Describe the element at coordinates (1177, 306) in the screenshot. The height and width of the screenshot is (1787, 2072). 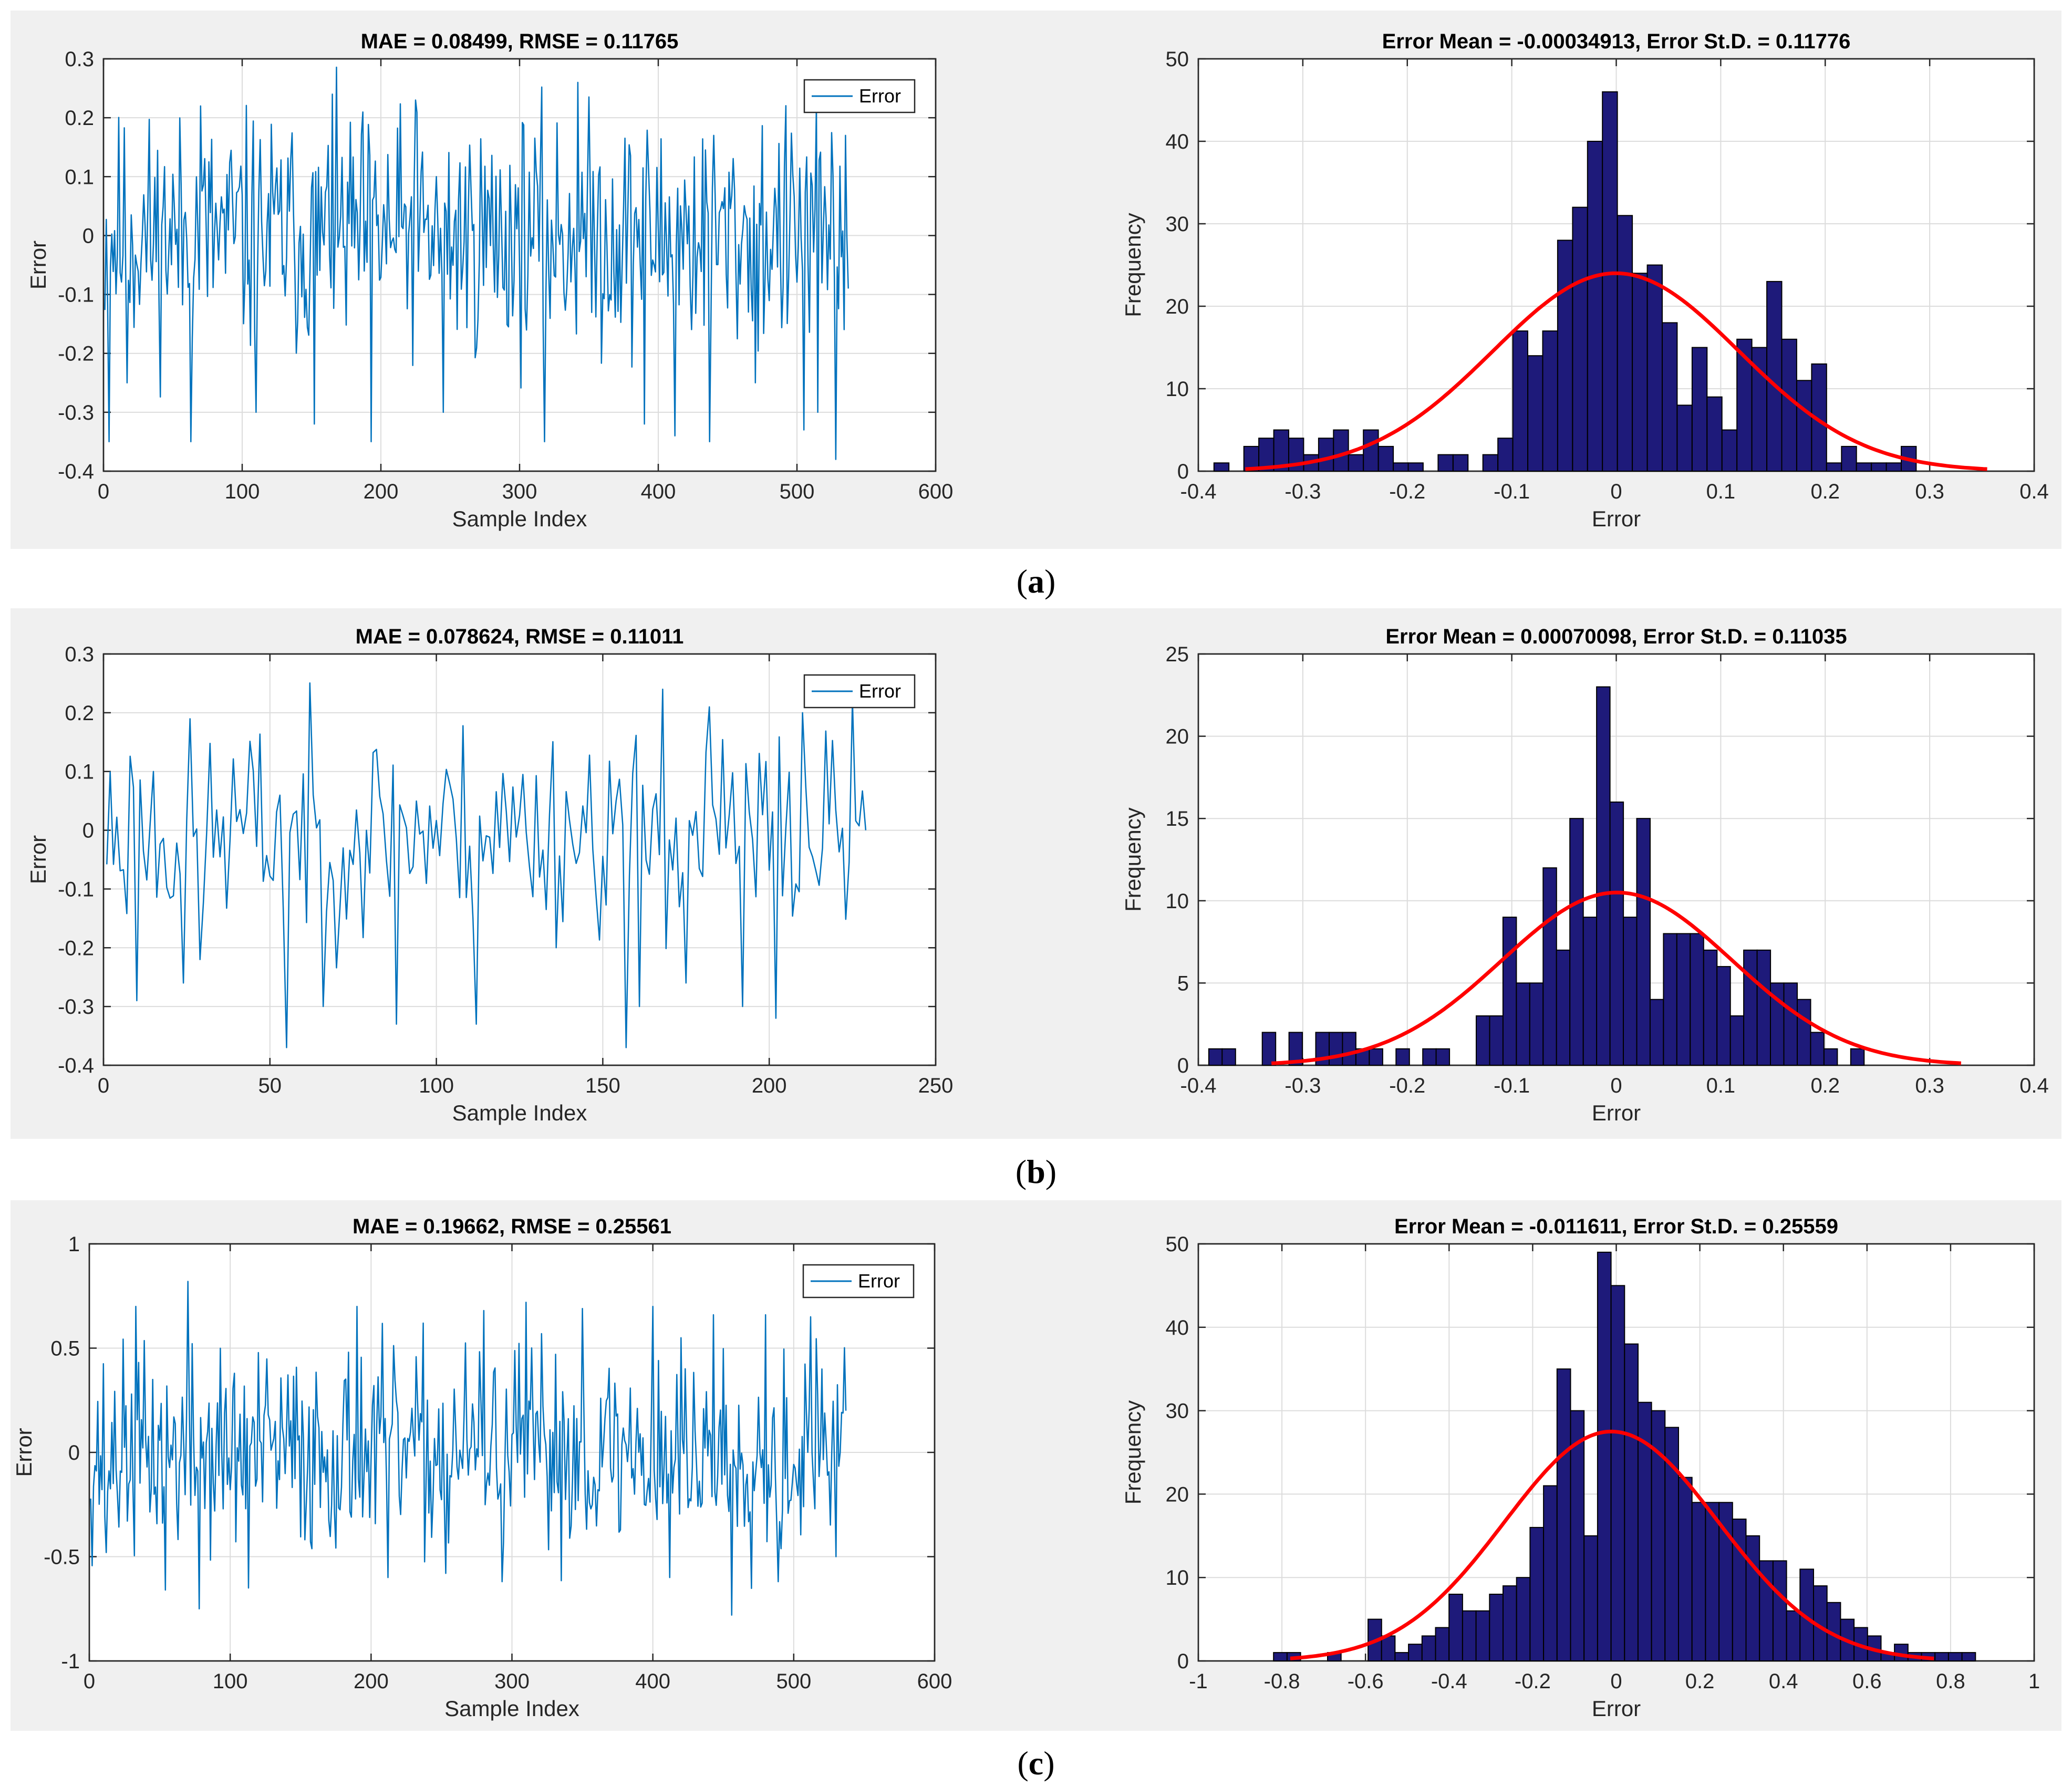
I see `row-a-histogram-ytick-label: 20` at that location.